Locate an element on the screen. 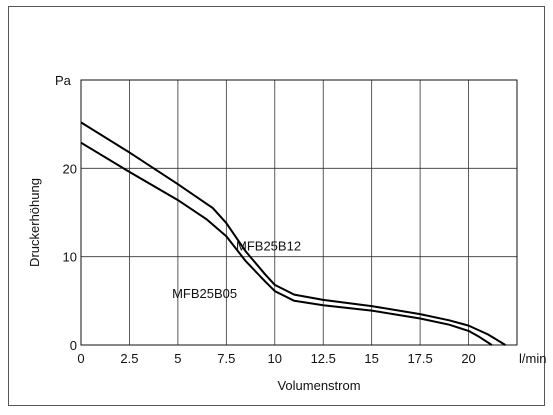 This screenshot has height=415, width=553. x-tick-label: 12.5 is located at coordinates (323, 358).